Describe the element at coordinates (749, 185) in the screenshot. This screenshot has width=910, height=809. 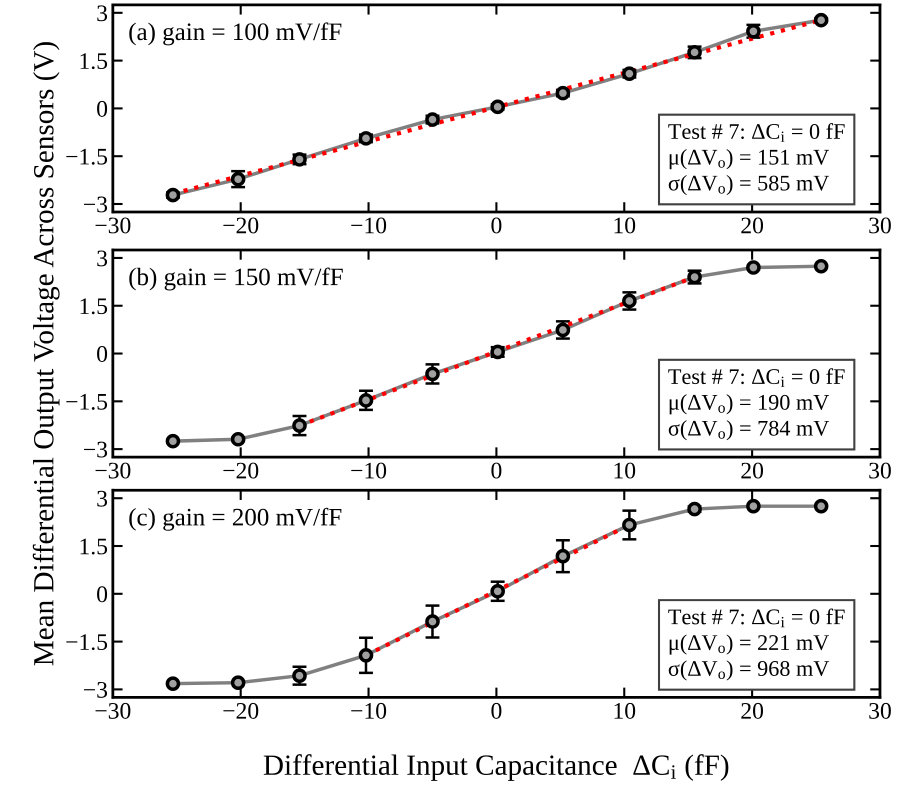
I see `annotation: σ(ΔV$_{o}$) = 585 mV` at that location.